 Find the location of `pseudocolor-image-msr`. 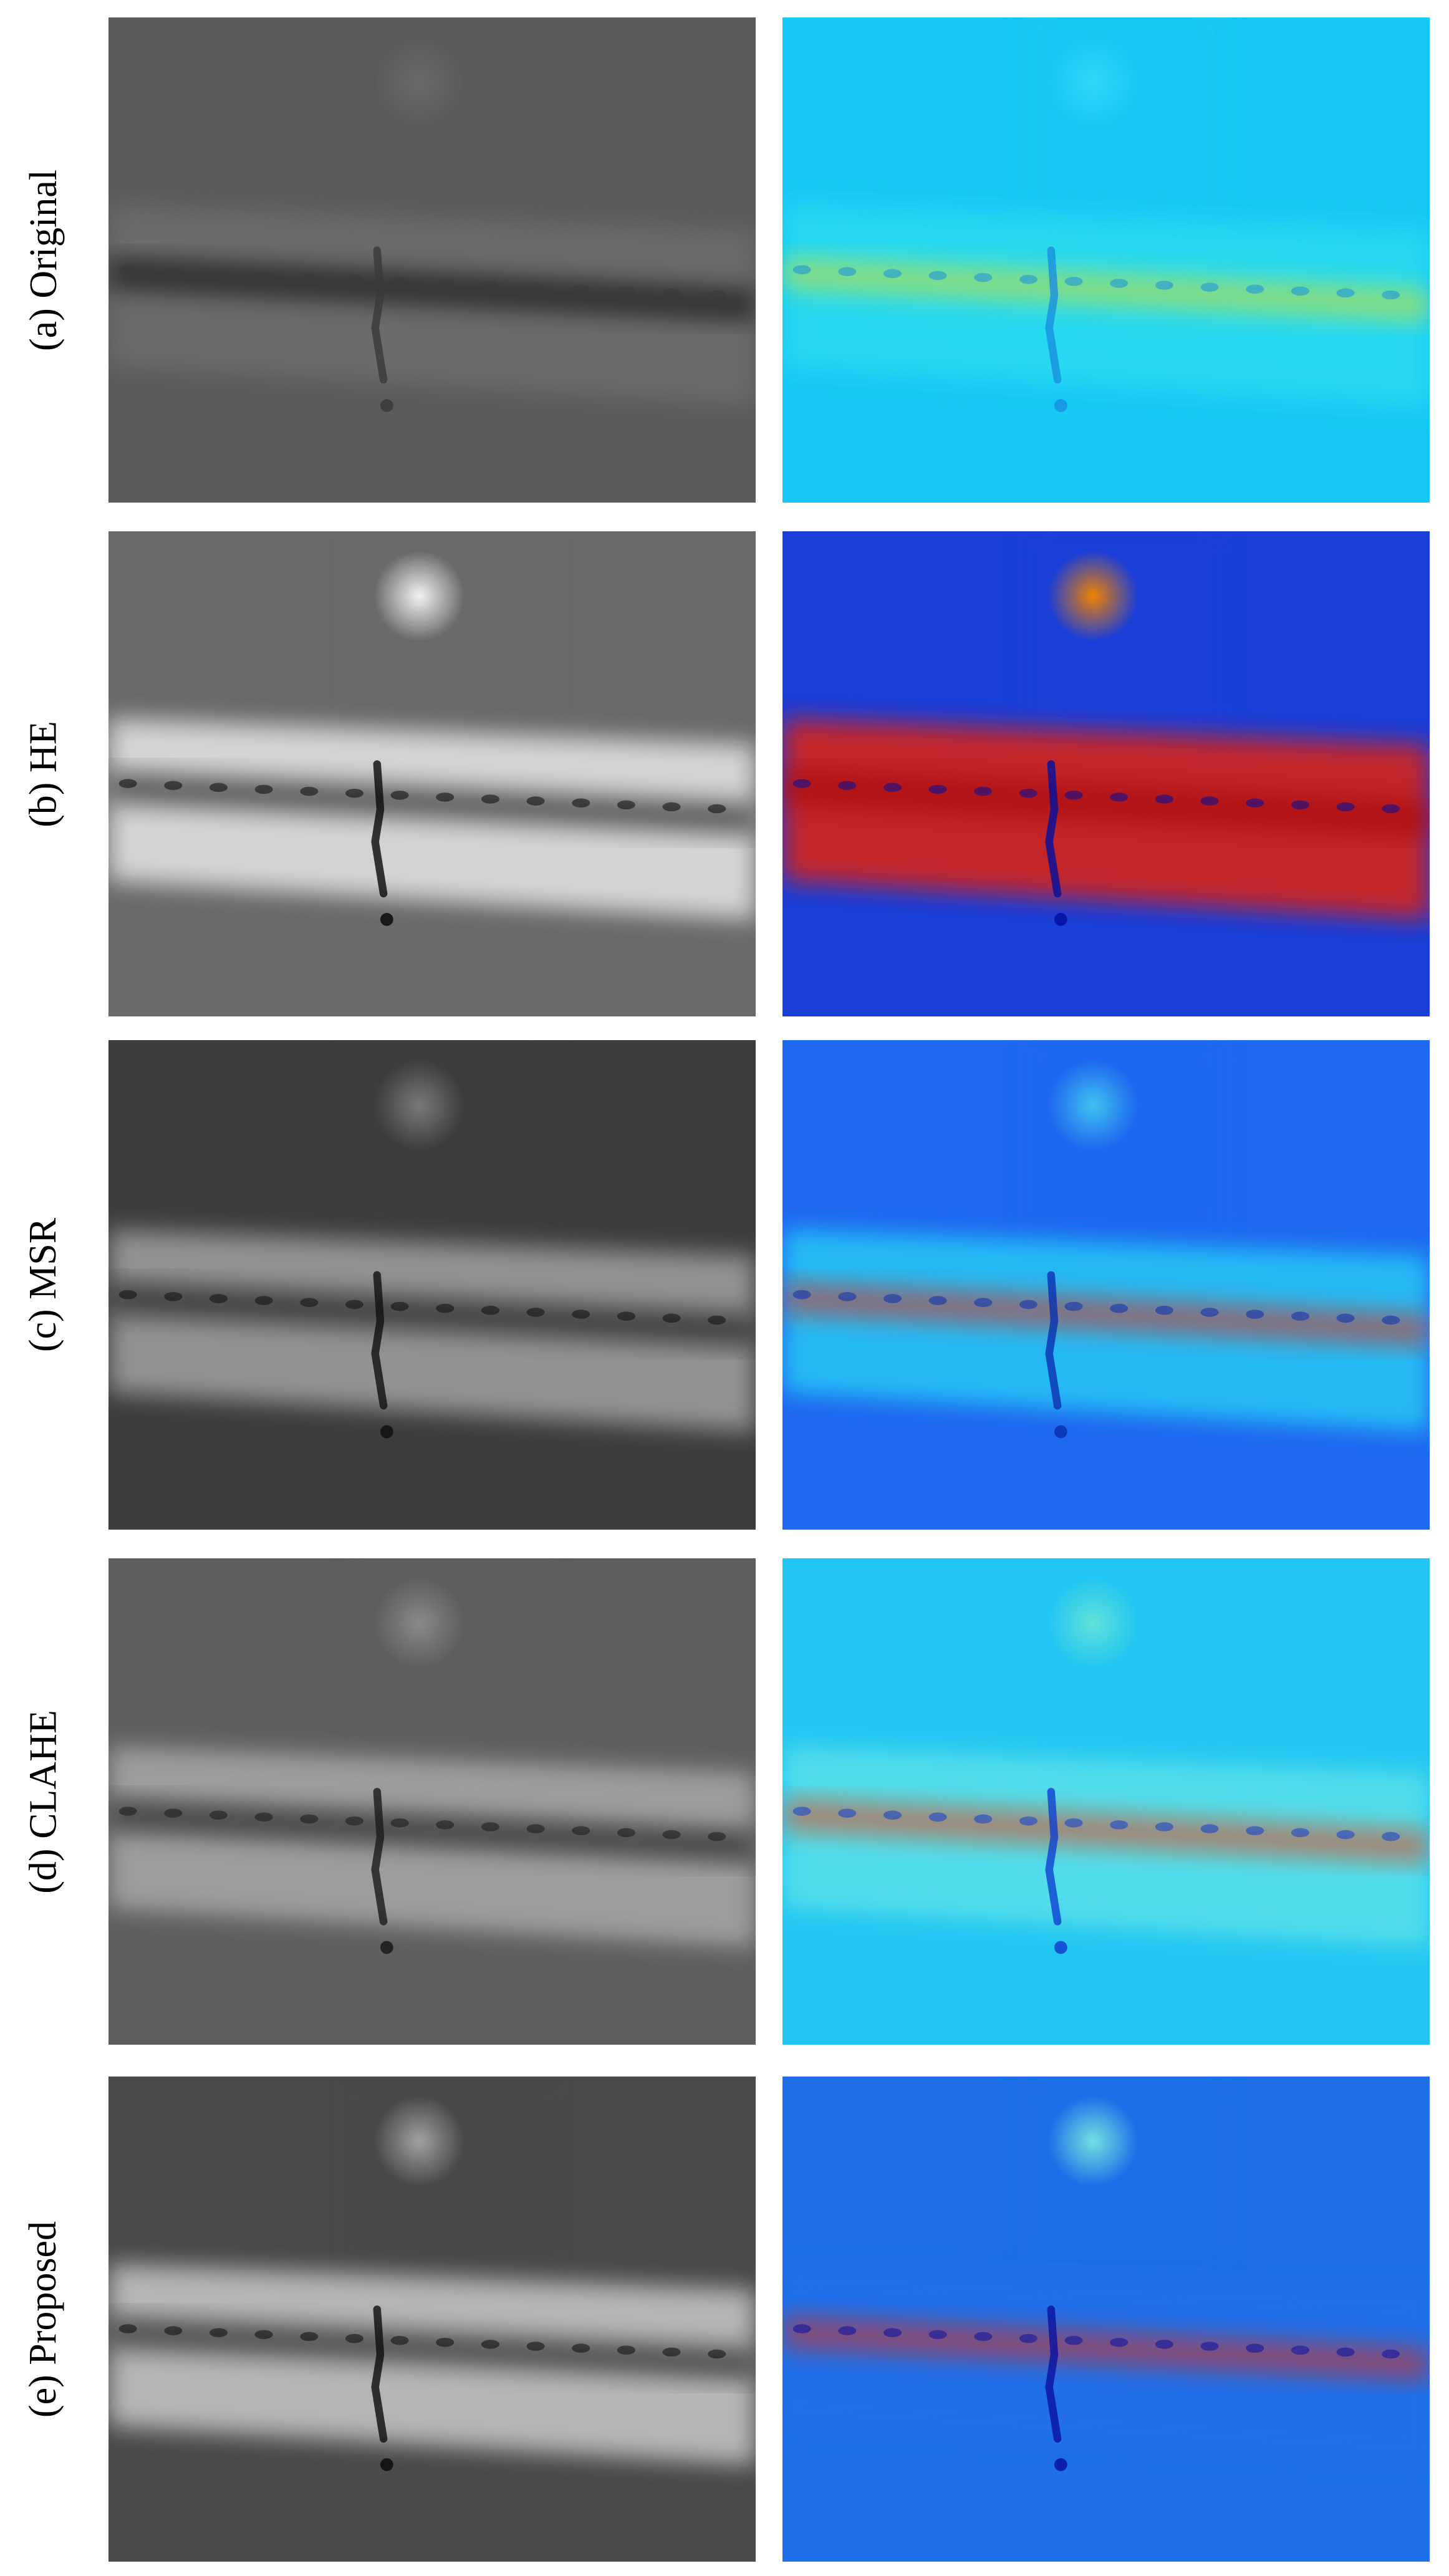

pseudocolor-image-msr is located at coordinates (1106, 1285).